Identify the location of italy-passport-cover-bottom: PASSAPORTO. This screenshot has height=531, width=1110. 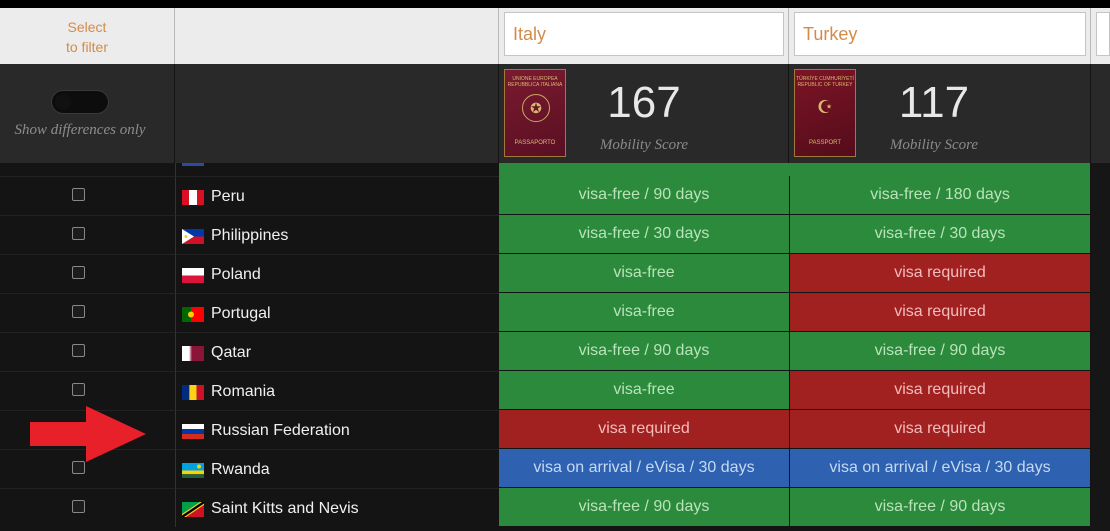
(535, 143).